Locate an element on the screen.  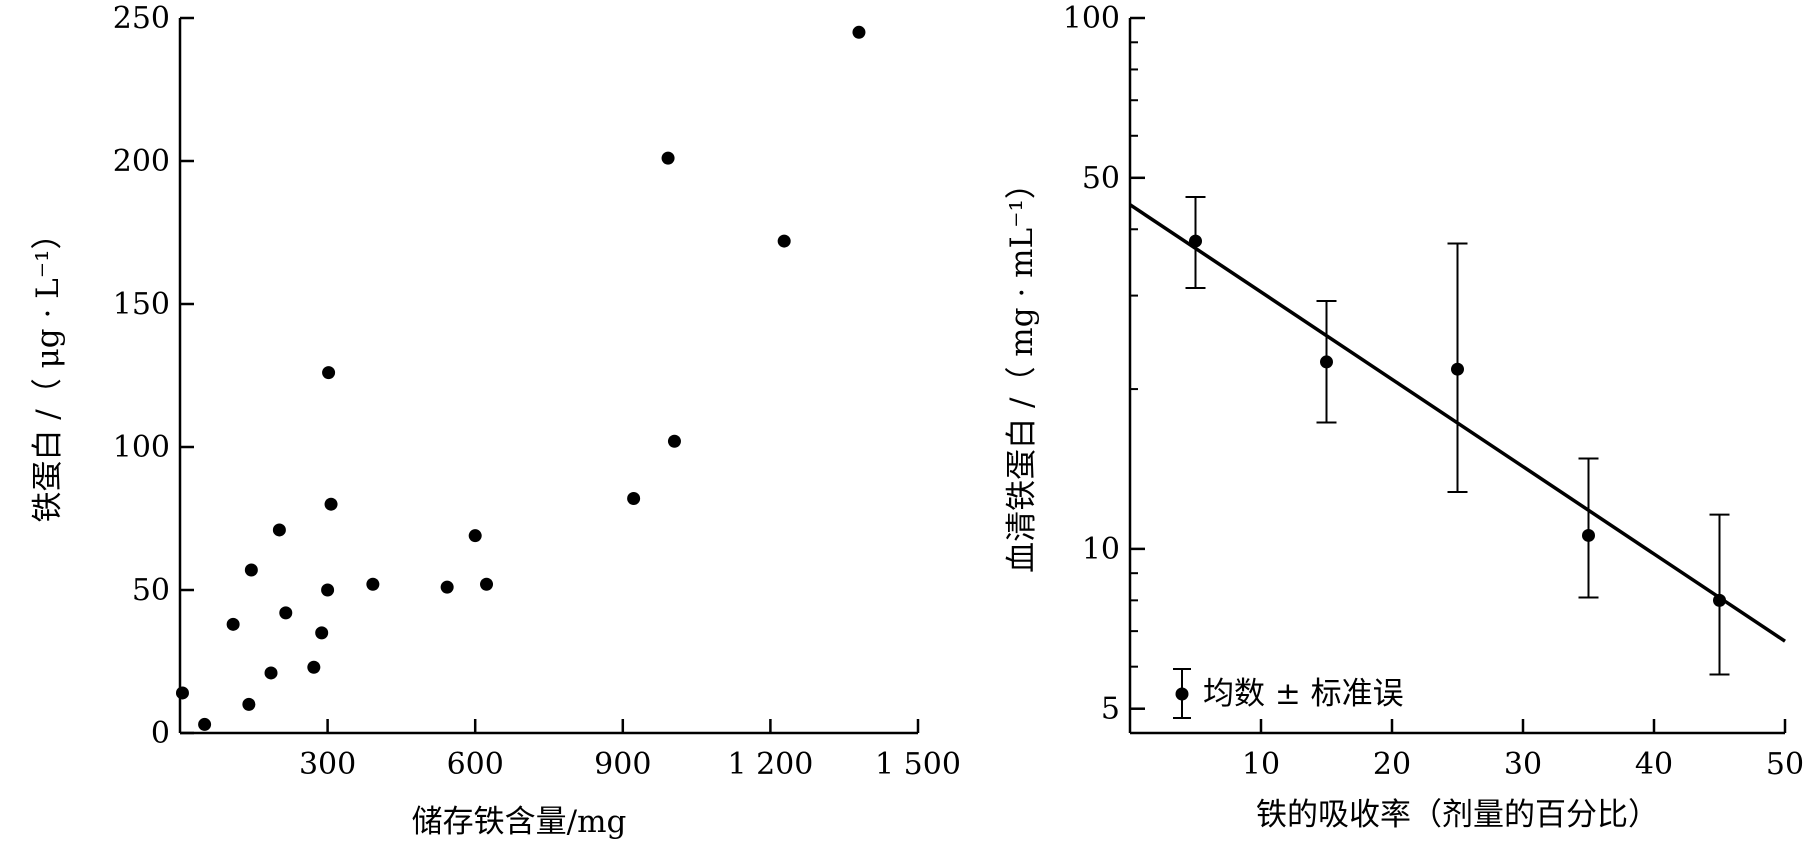
left-x-tick-label: 1 200 is located at coordinates (770, 764).